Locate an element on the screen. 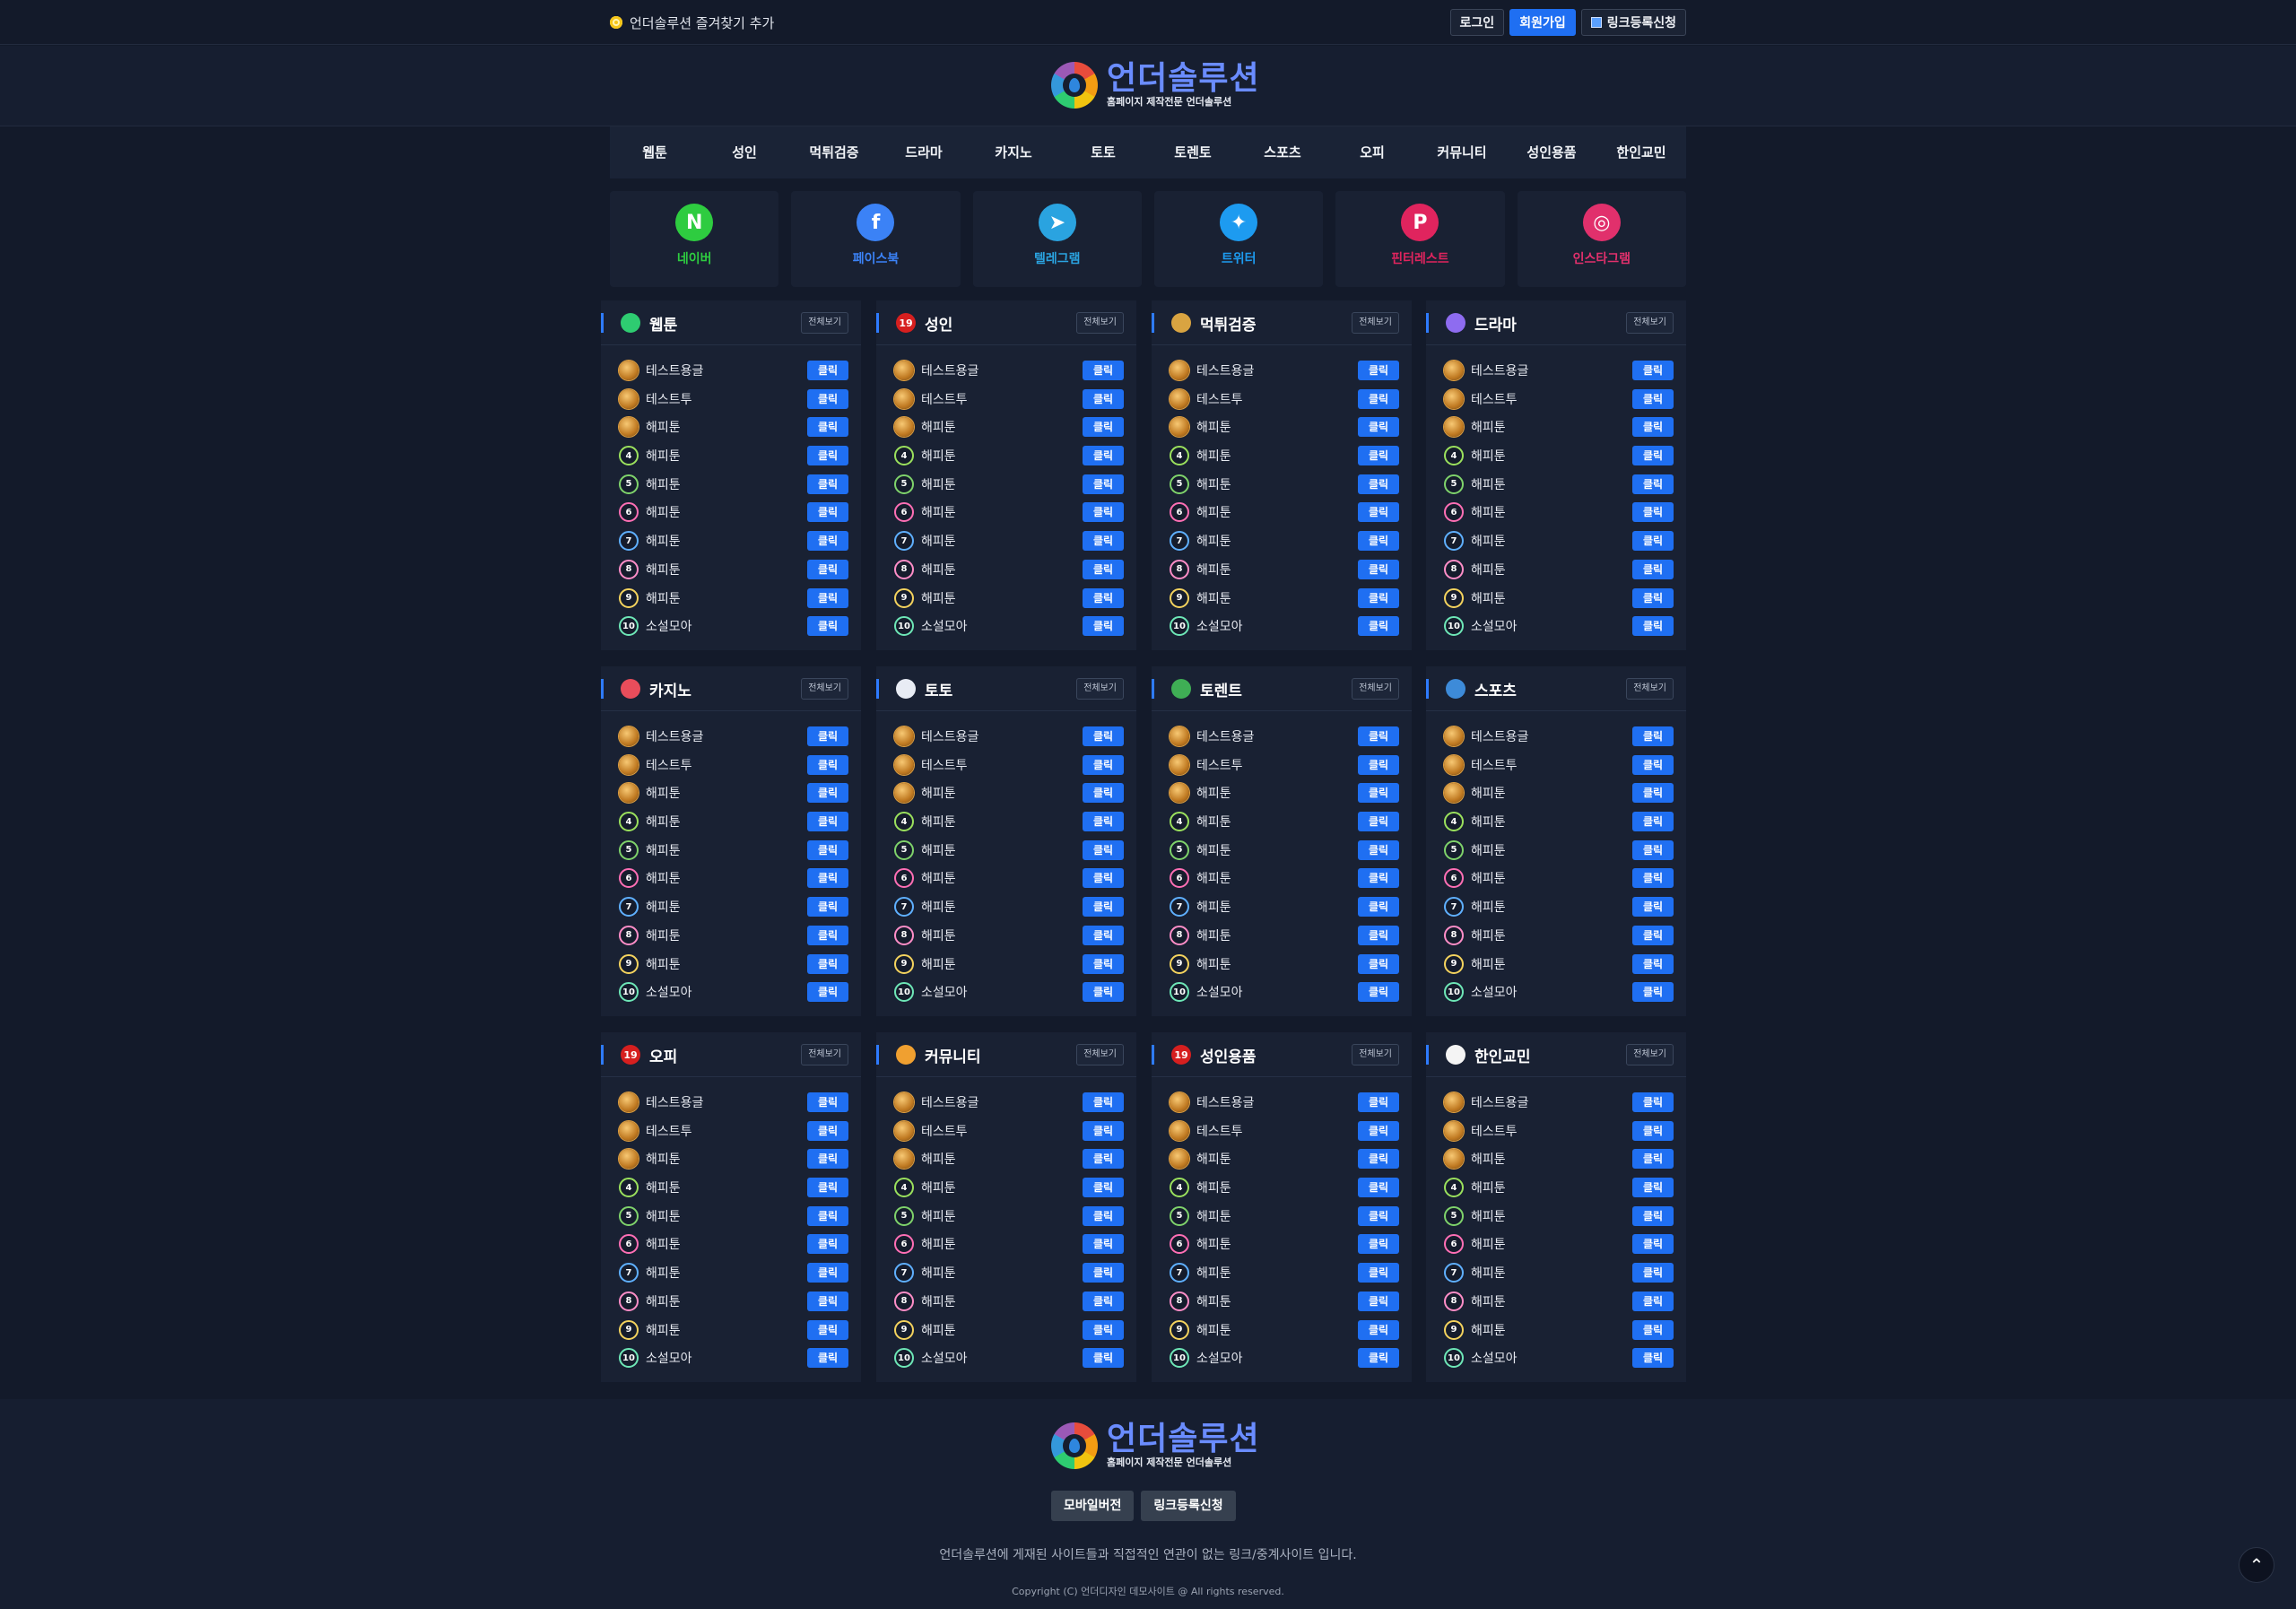 The image size is (2296, 1609). list-item: 테스트투 클릭 is located at coordinates (1556, 399).